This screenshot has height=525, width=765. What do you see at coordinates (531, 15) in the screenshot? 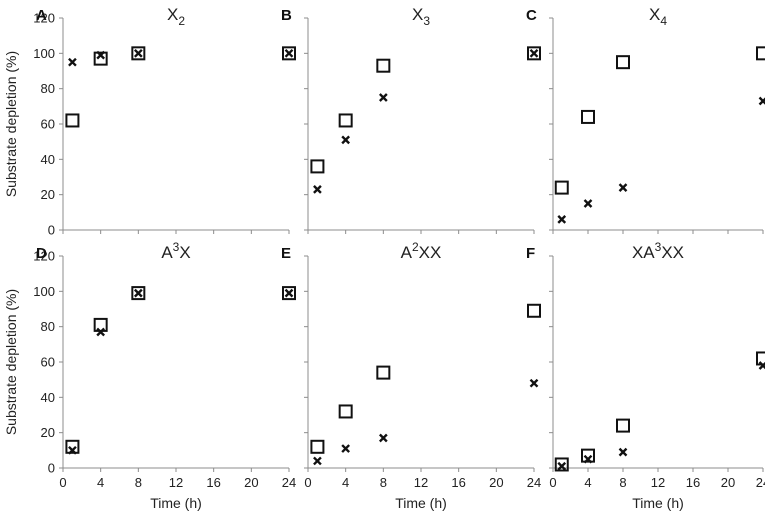
I see `panel-letter: C` at bounding box center [531, 15].